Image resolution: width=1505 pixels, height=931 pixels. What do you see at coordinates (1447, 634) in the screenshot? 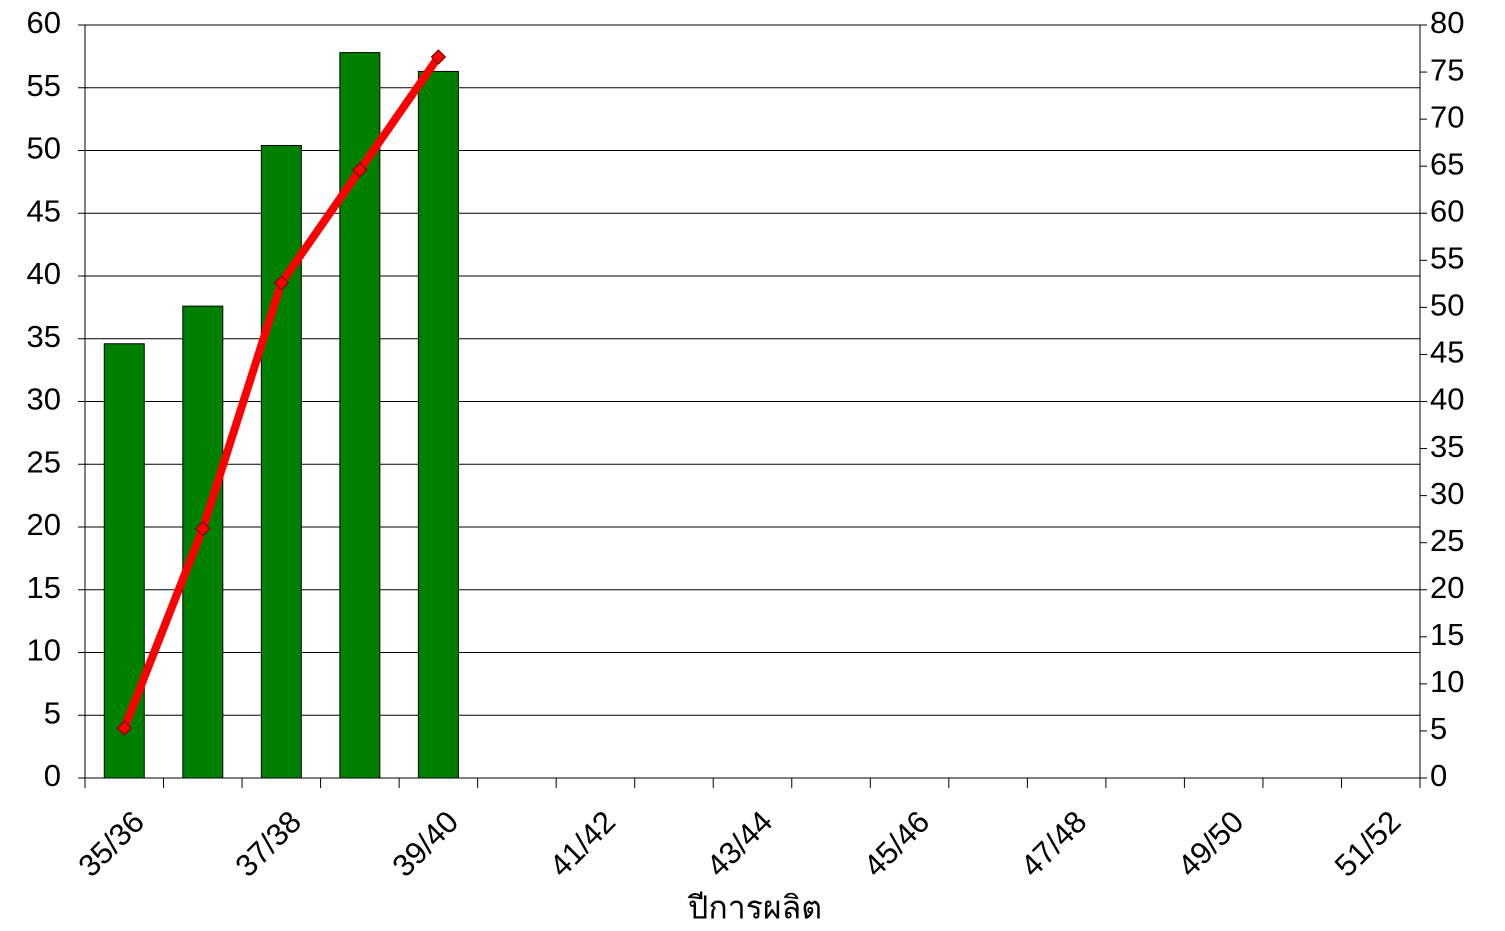
I see `y2-tick-label: 15` at bounding box center [1447, 634].